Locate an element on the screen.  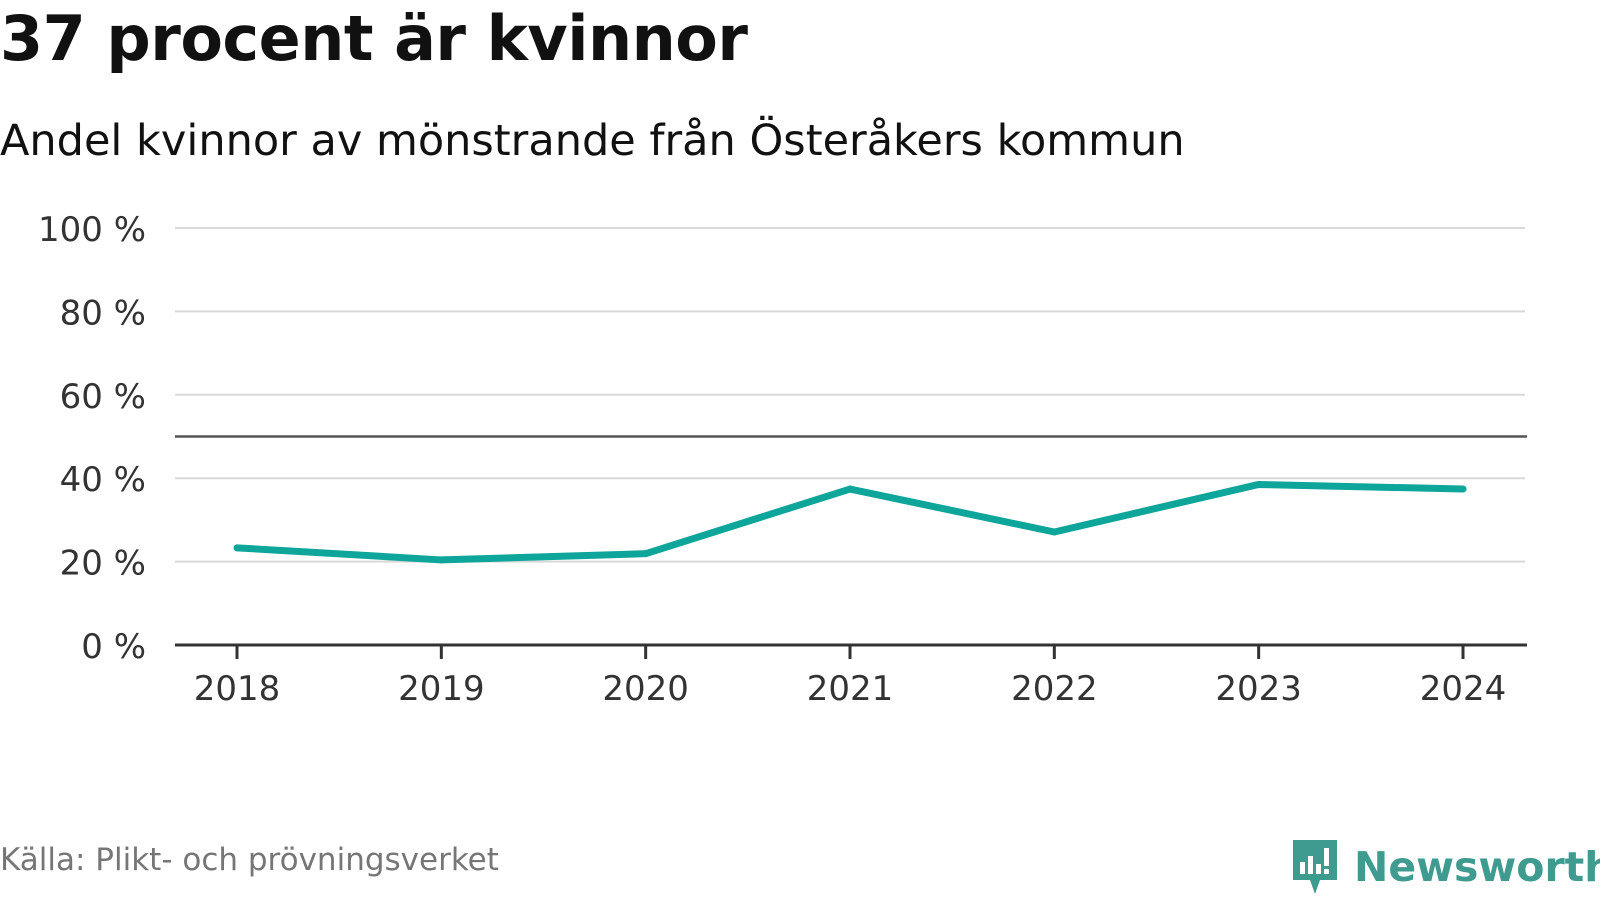
x-tick-label: 2019 is located at coordinates (441, 689).